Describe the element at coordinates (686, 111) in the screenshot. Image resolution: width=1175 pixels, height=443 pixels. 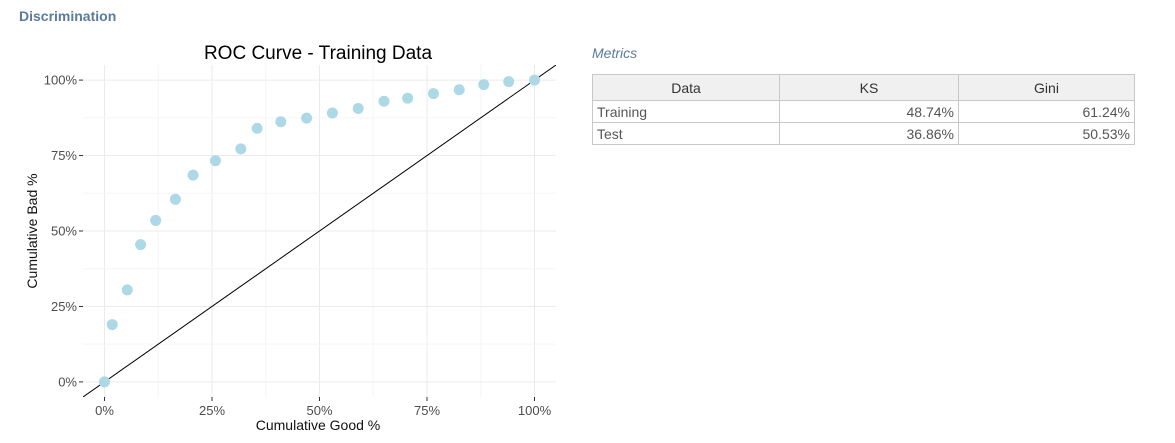
I see `cell-data: Training` at that location.